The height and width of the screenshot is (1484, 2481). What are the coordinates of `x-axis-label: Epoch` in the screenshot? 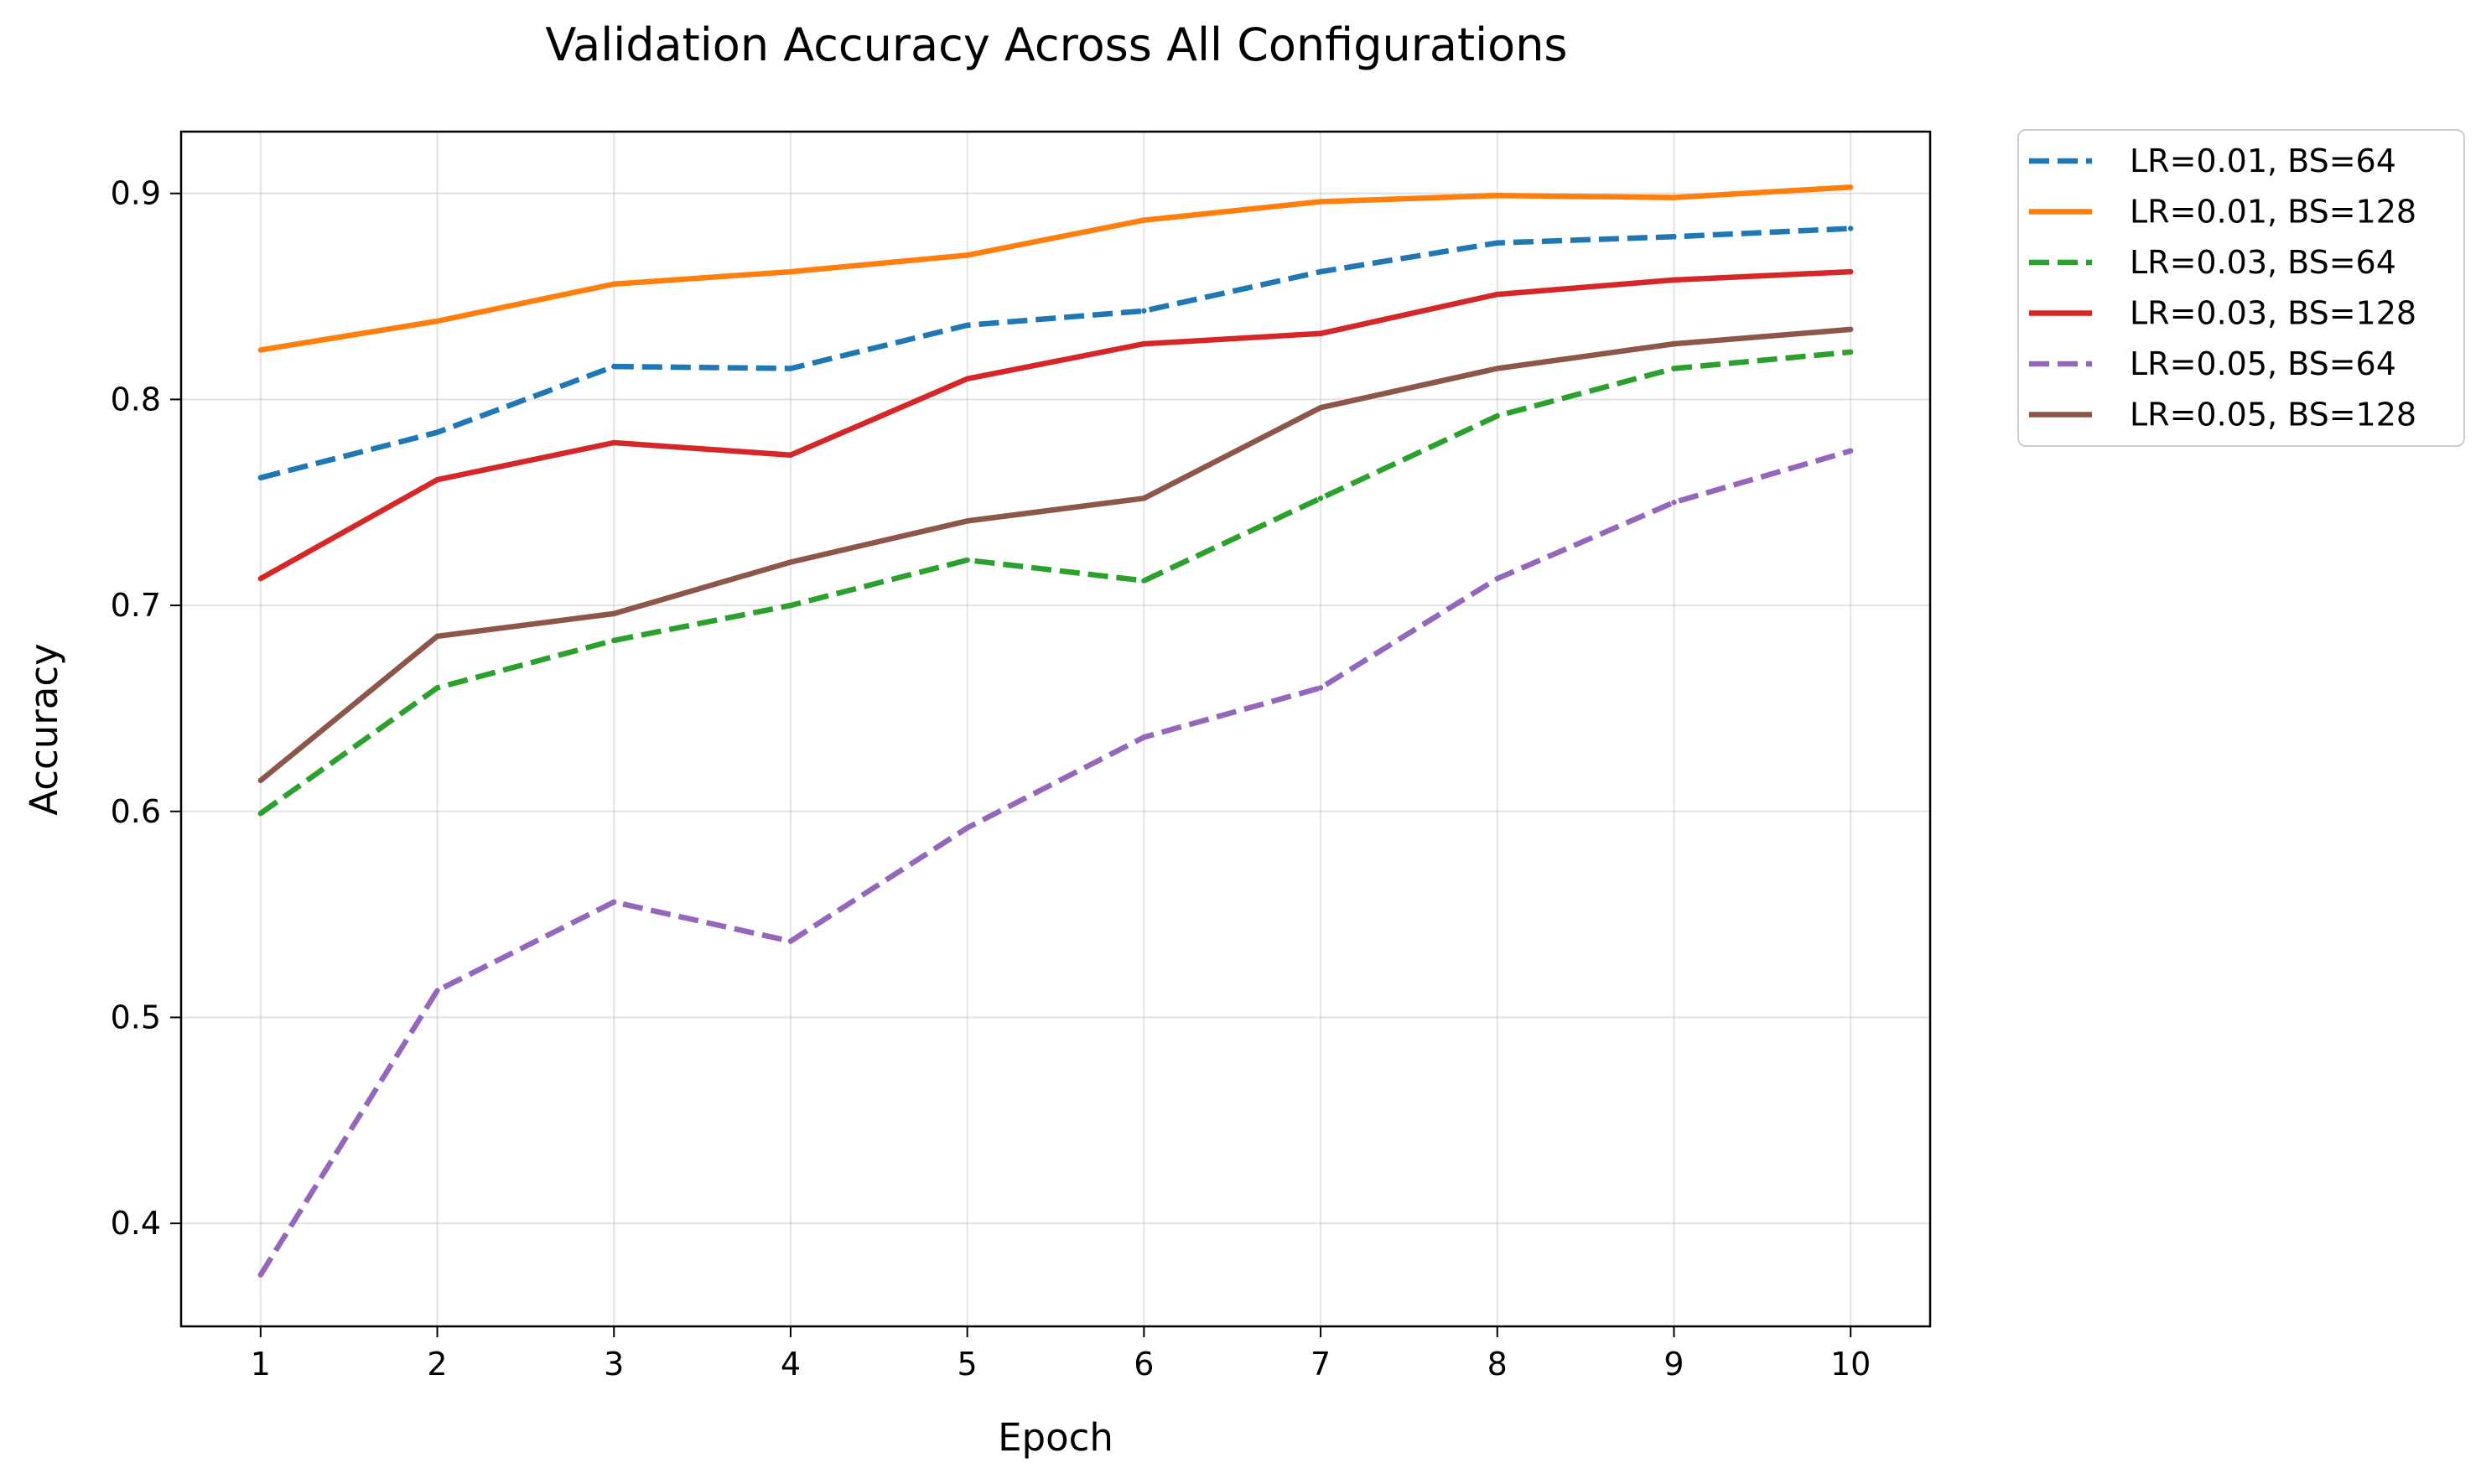 It's located at (1056, 1437).